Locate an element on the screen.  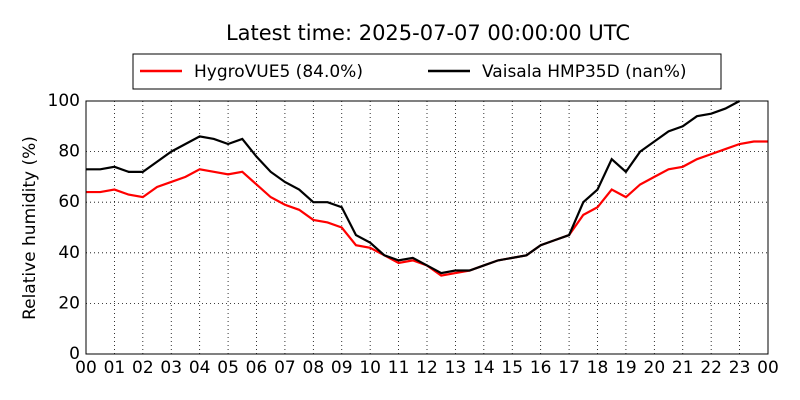
x-tick-label: 03 is located at coordinates (171, 368).